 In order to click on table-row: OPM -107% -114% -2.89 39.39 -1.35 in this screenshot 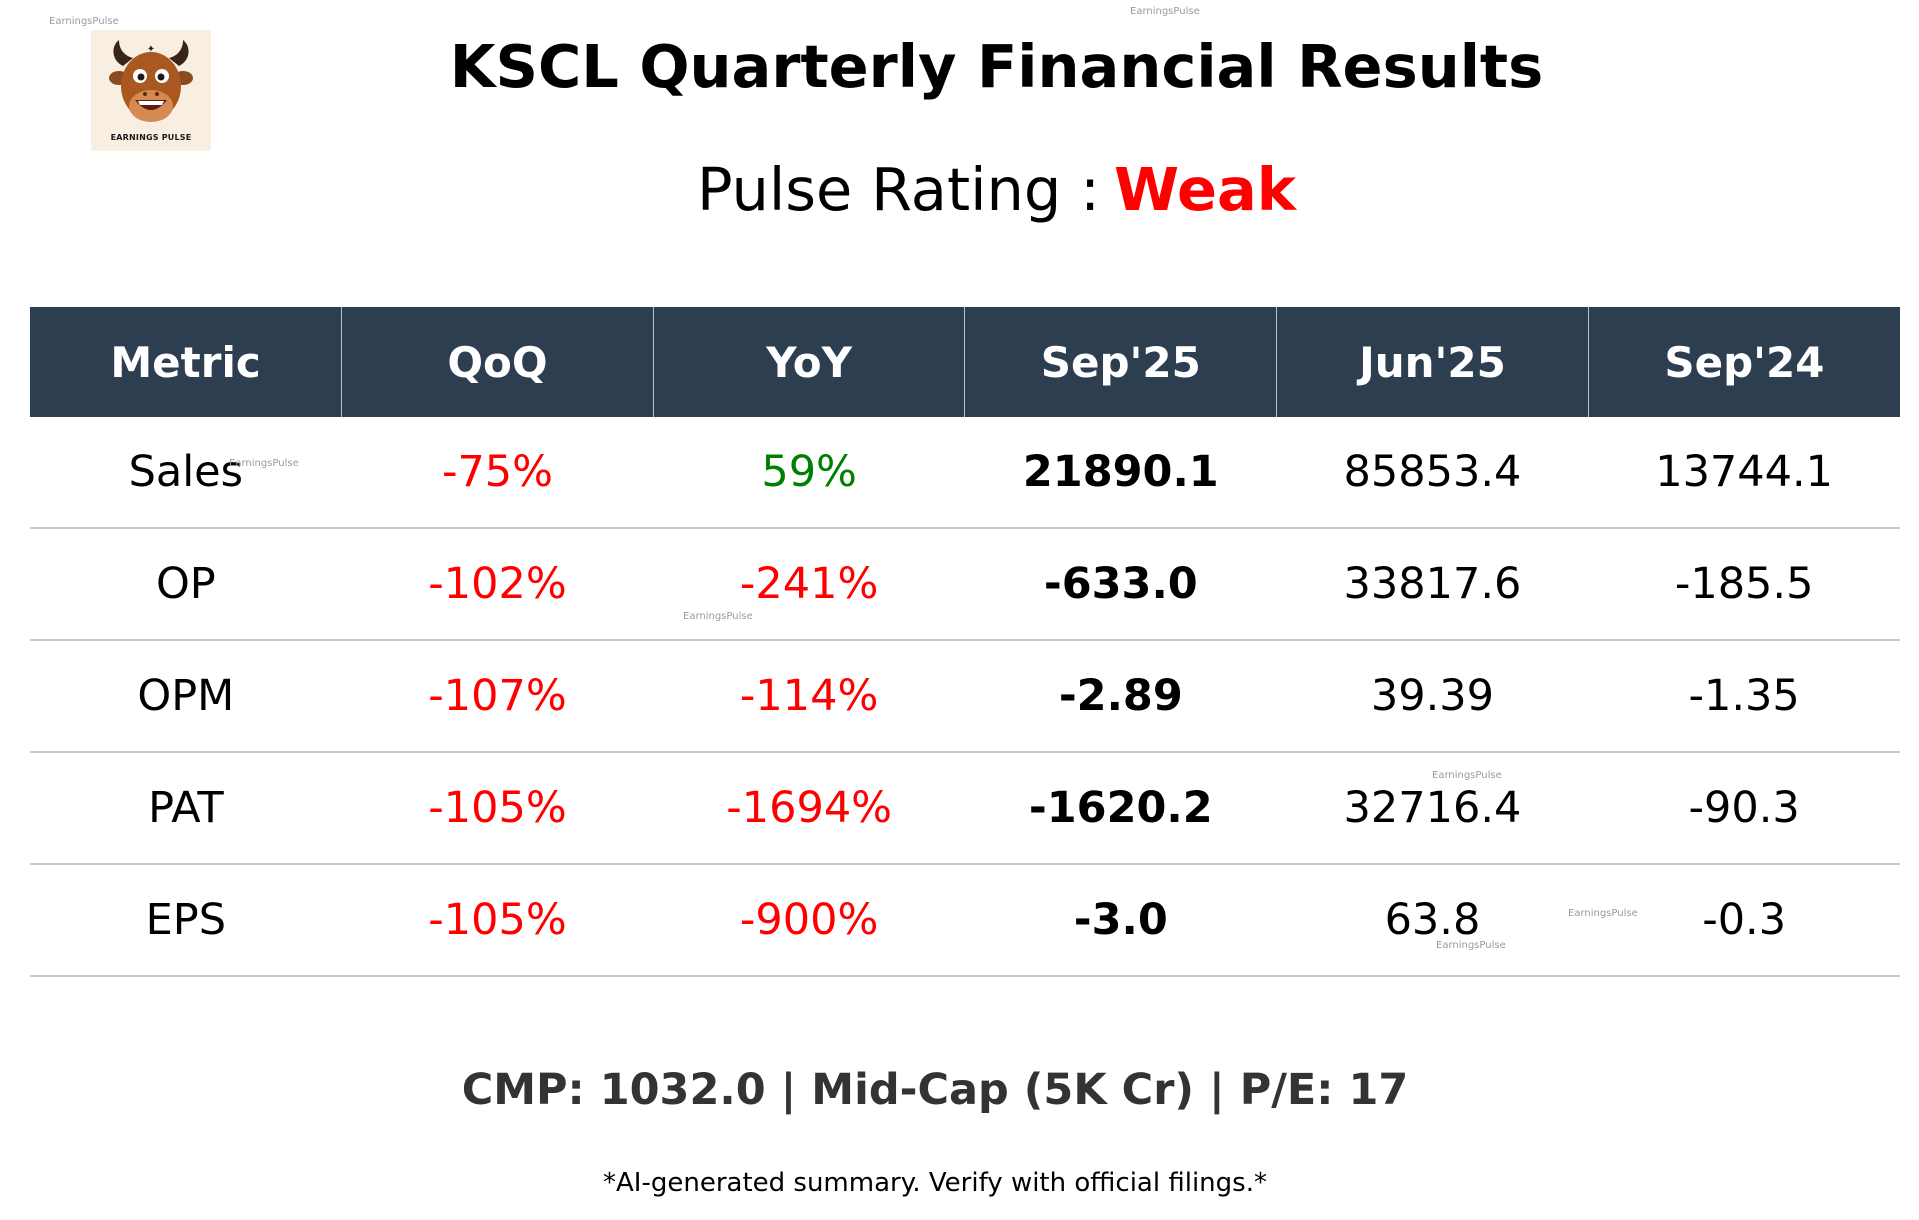, I will do `click(965, 696)`.